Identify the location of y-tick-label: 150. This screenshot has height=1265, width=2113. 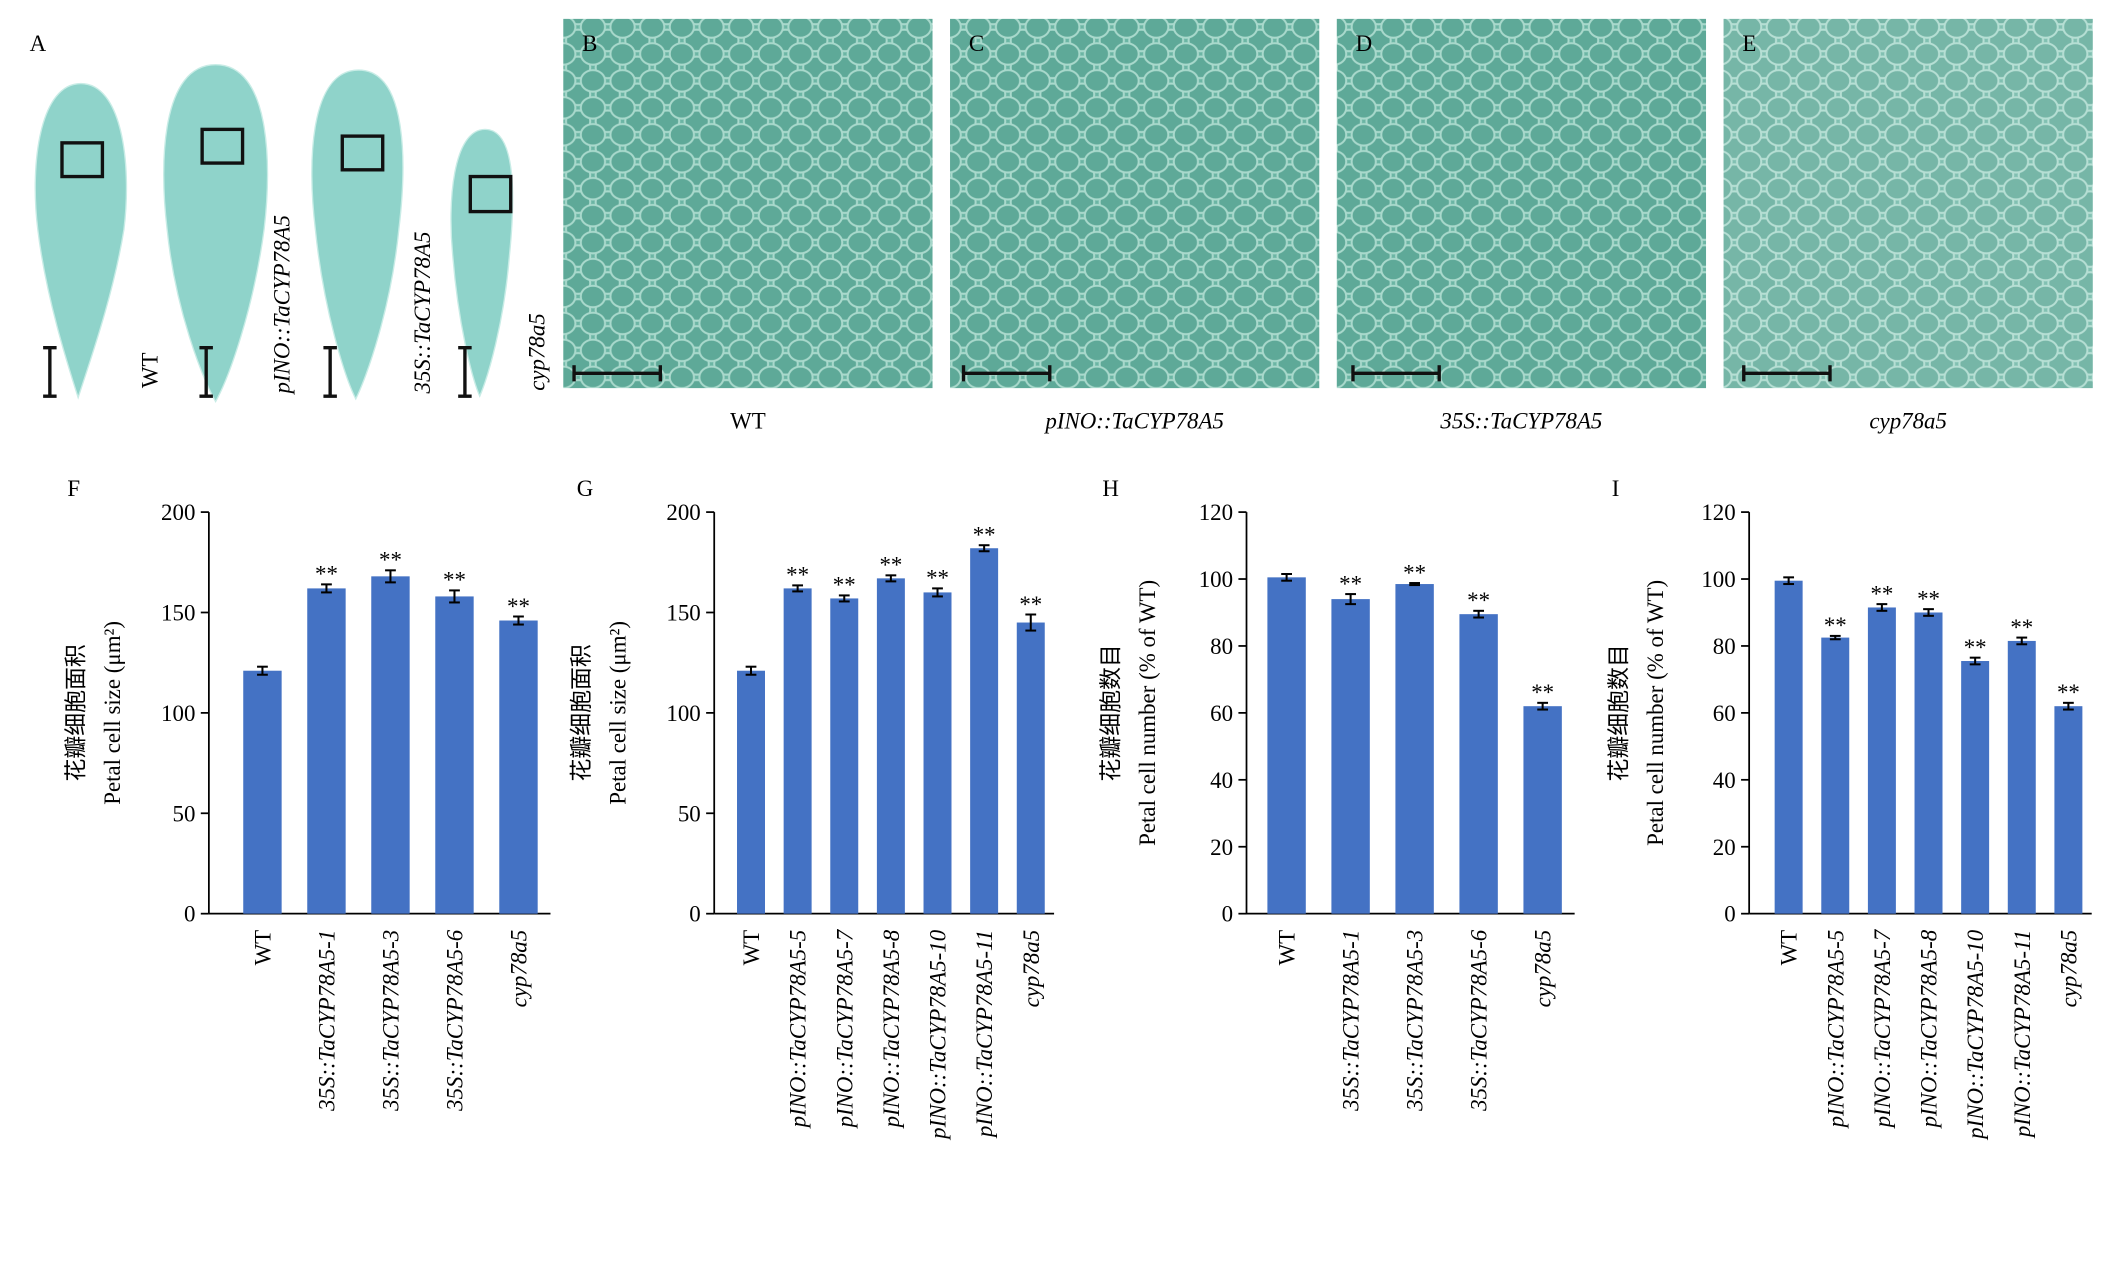
(683, 613).